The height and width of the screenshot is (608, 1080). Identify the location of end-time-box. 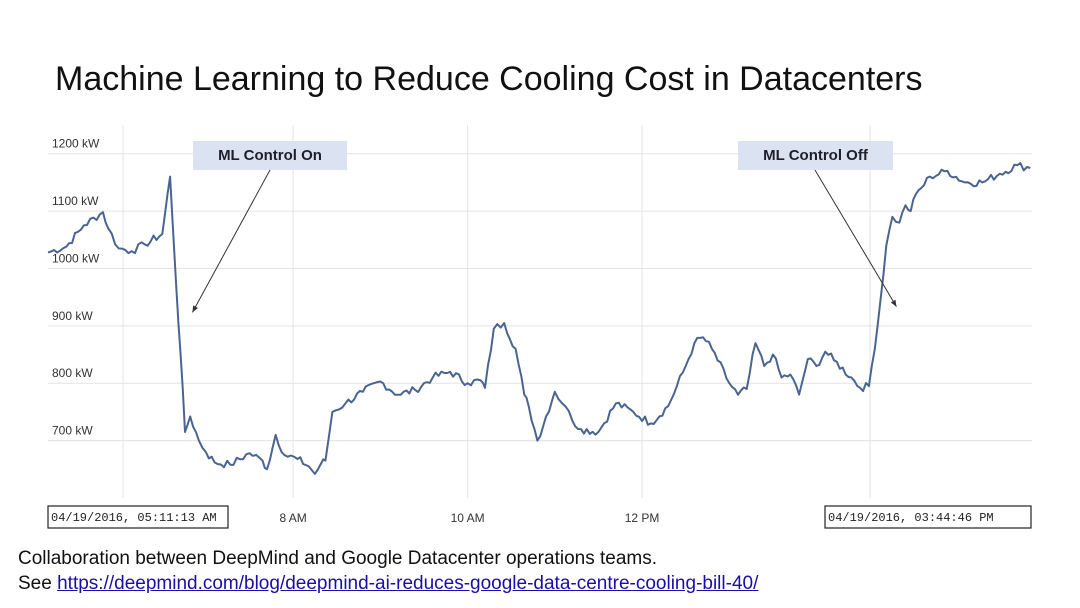
(928, 517).